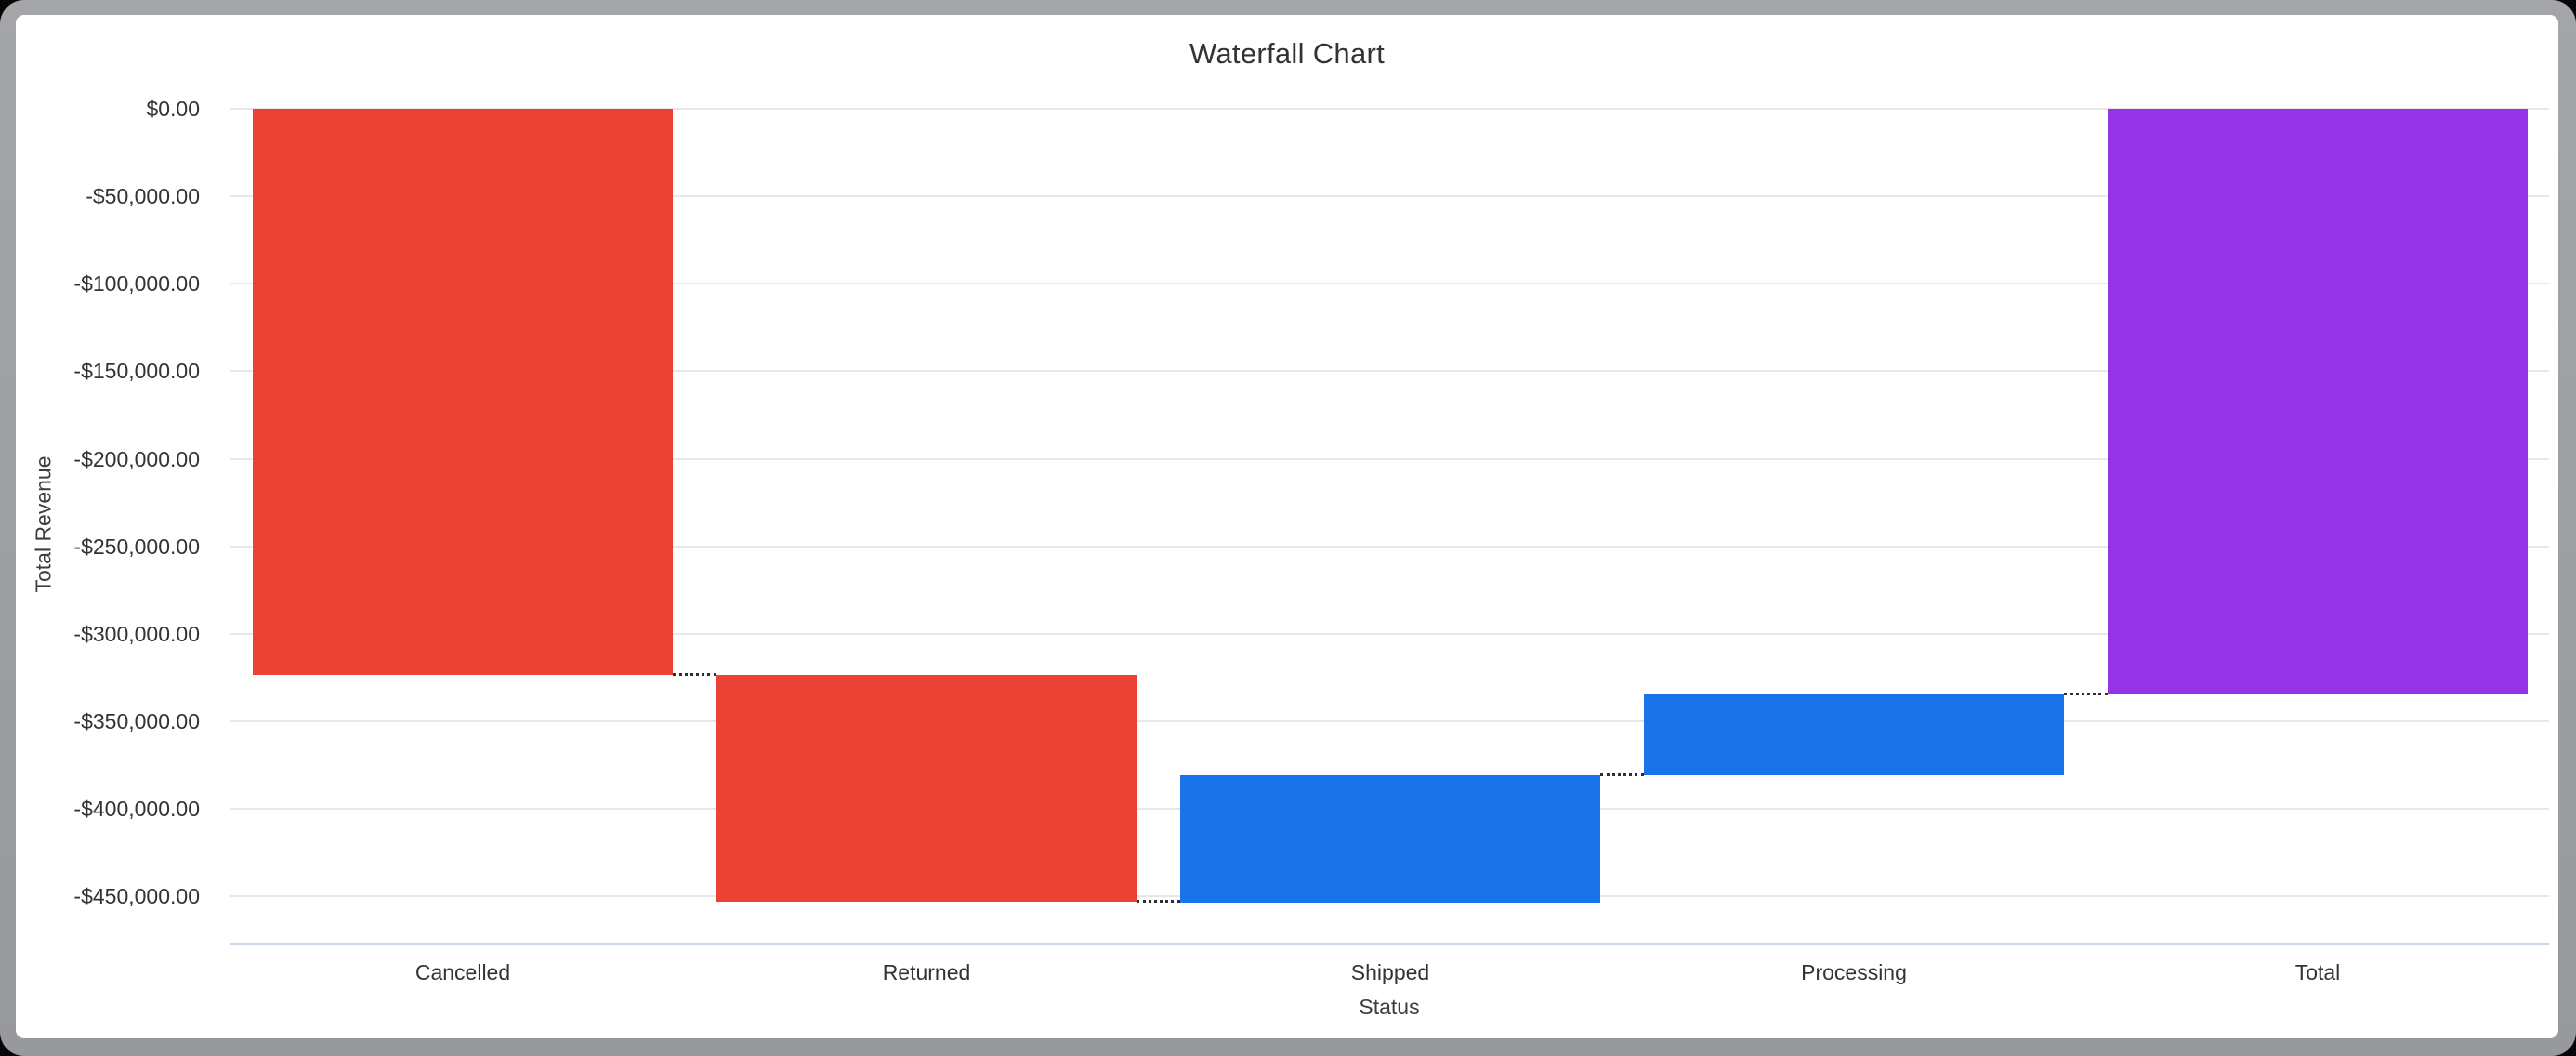  Describe the element at coordinates (926, 972) in the screenshot. I see `x-tick-label-returned: Returned` at that location.